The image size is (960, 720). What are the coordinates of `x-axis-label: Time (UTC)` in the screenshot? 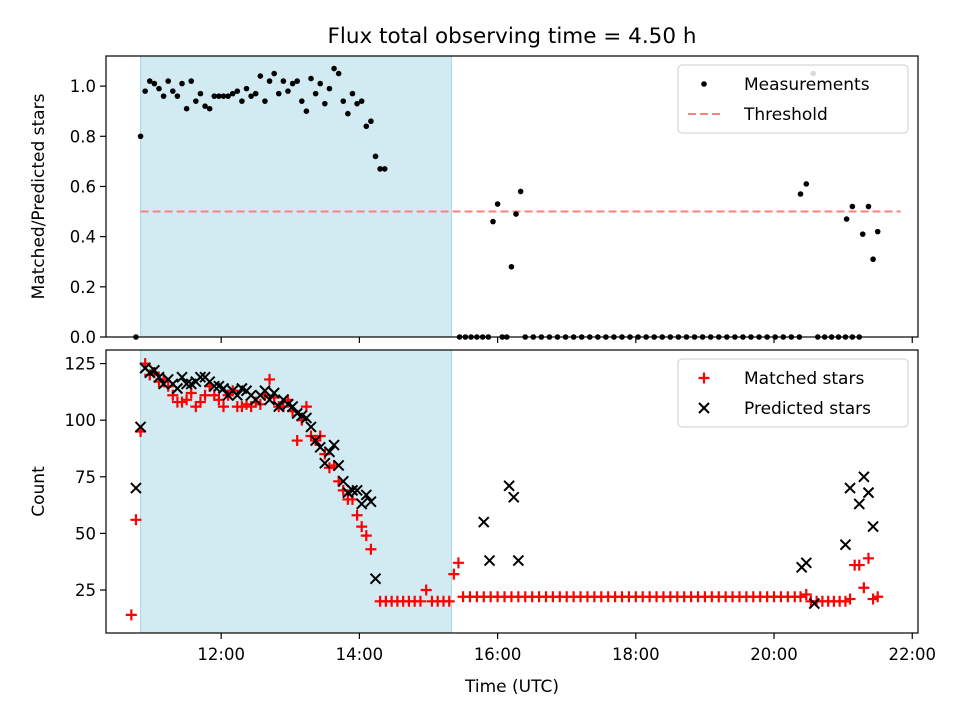 It's located at (511, 687).